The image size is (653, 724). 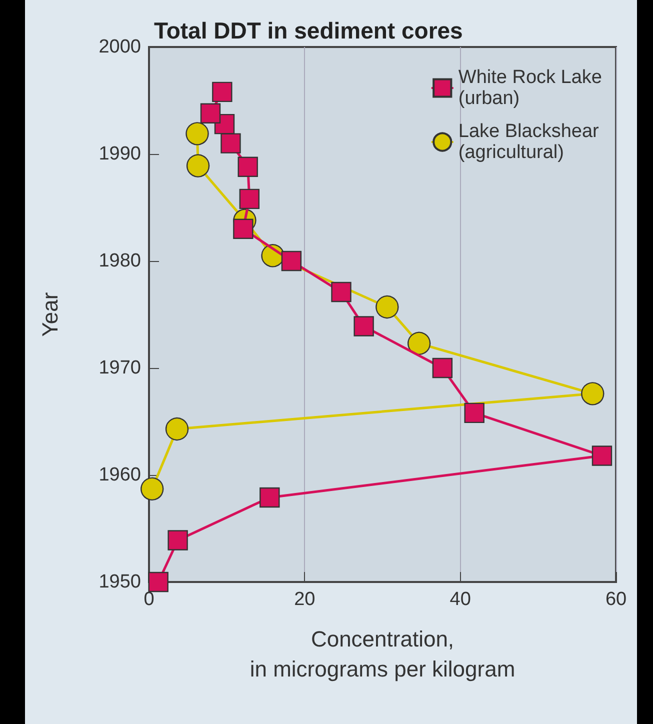 I want to click on legend-label: Lake Blackshear (agricultural), so click(x=529, y=142).